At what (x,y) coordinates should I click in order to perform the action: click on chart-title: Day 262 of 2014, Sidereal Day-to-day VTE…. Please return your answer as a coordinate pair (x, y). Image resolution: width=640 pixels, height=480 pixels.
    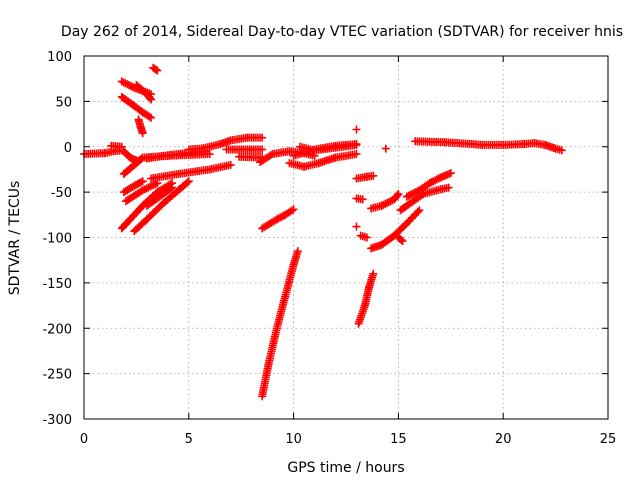
    Looking at the image, I should click on (342, 32).